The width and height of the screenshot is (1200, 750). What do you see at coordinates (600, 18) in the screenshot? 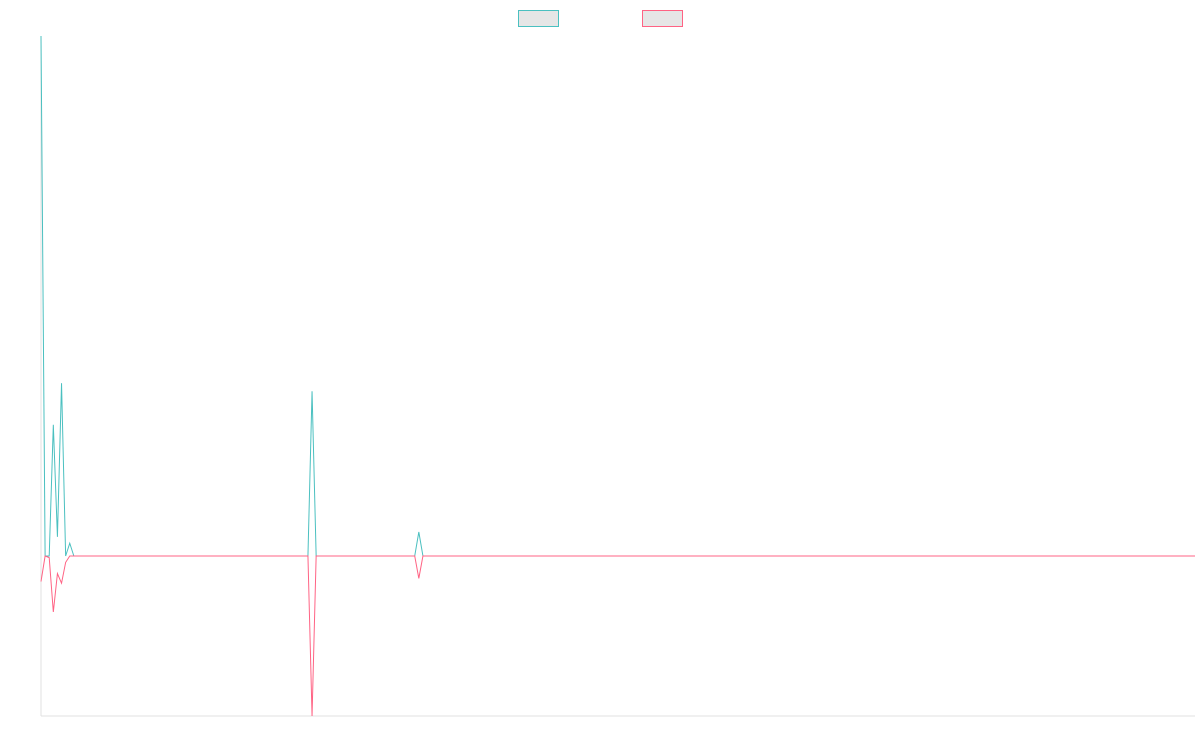
I see `legend` at bounding box center [600, 18].